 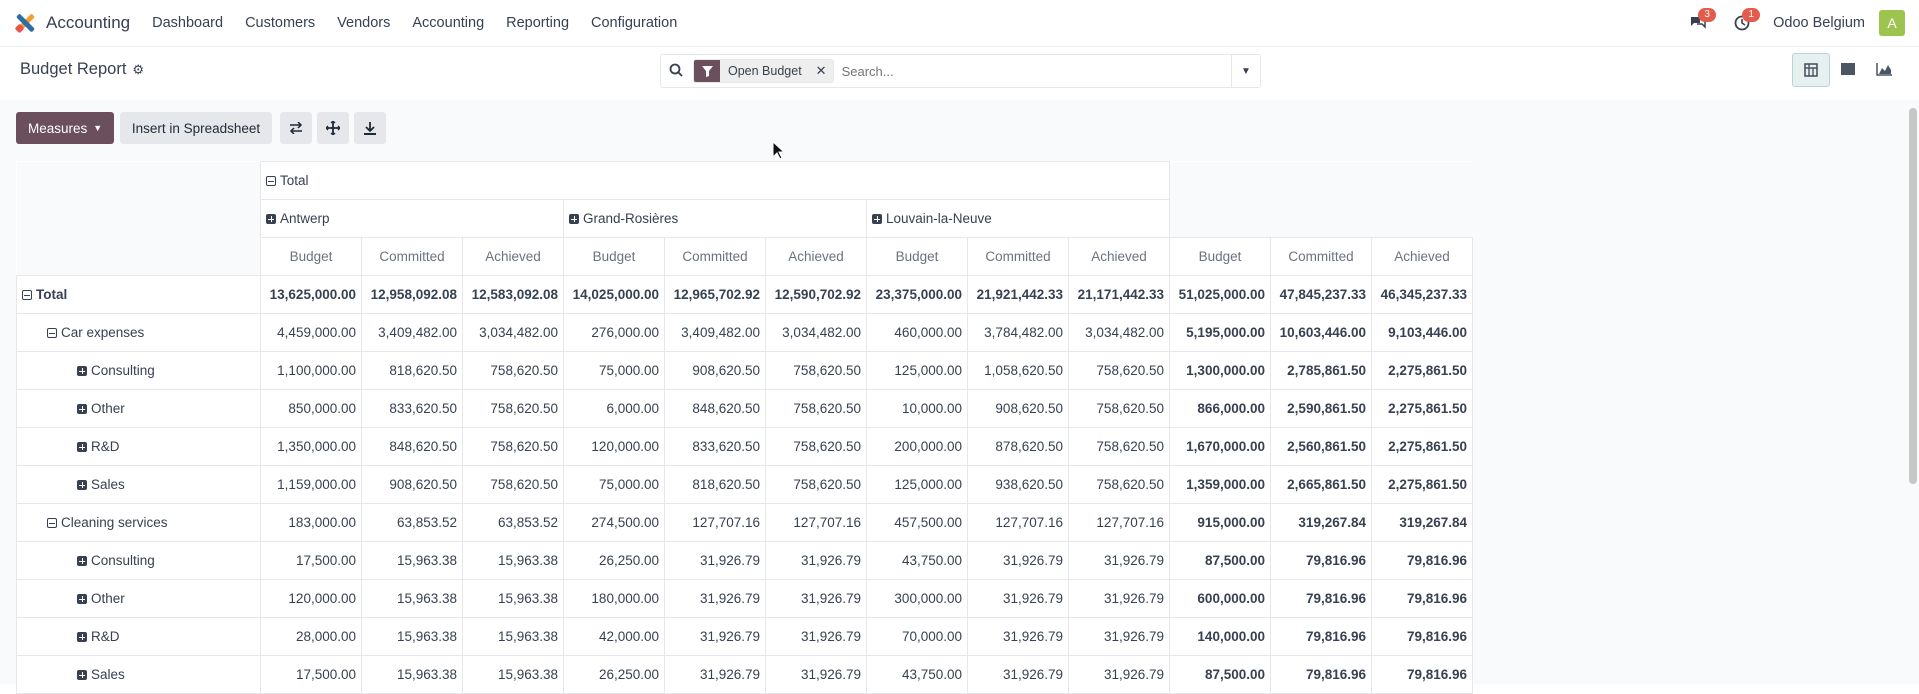 What do you see at coordinates (1220, 370) in the screenshot?
I see `pivot-cell: 1,300,000.00` at bounding box center [1220, 370].